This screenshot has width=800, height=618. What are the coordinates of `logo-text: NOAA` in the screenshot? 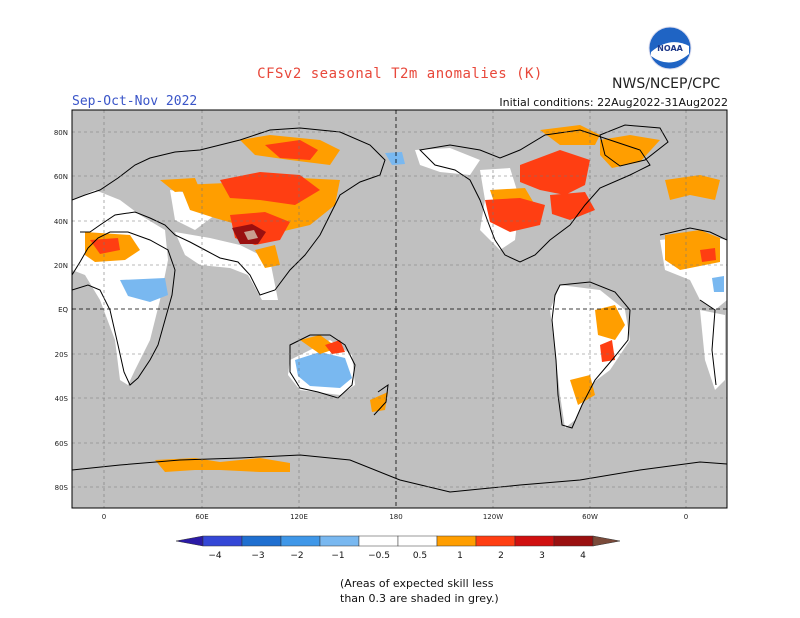 It's located at (670, 48).